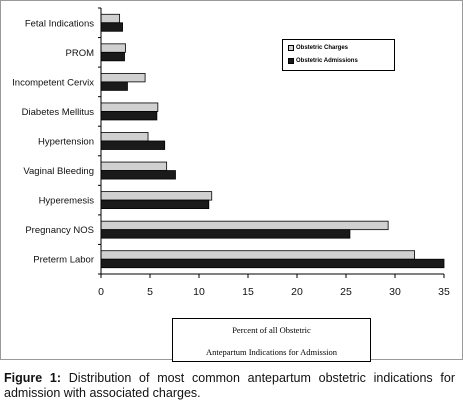  What do you see at coordinates (291, 61) in the screenshot?
I see `legend-swatch-admissions` at bounding box center [291, 61].